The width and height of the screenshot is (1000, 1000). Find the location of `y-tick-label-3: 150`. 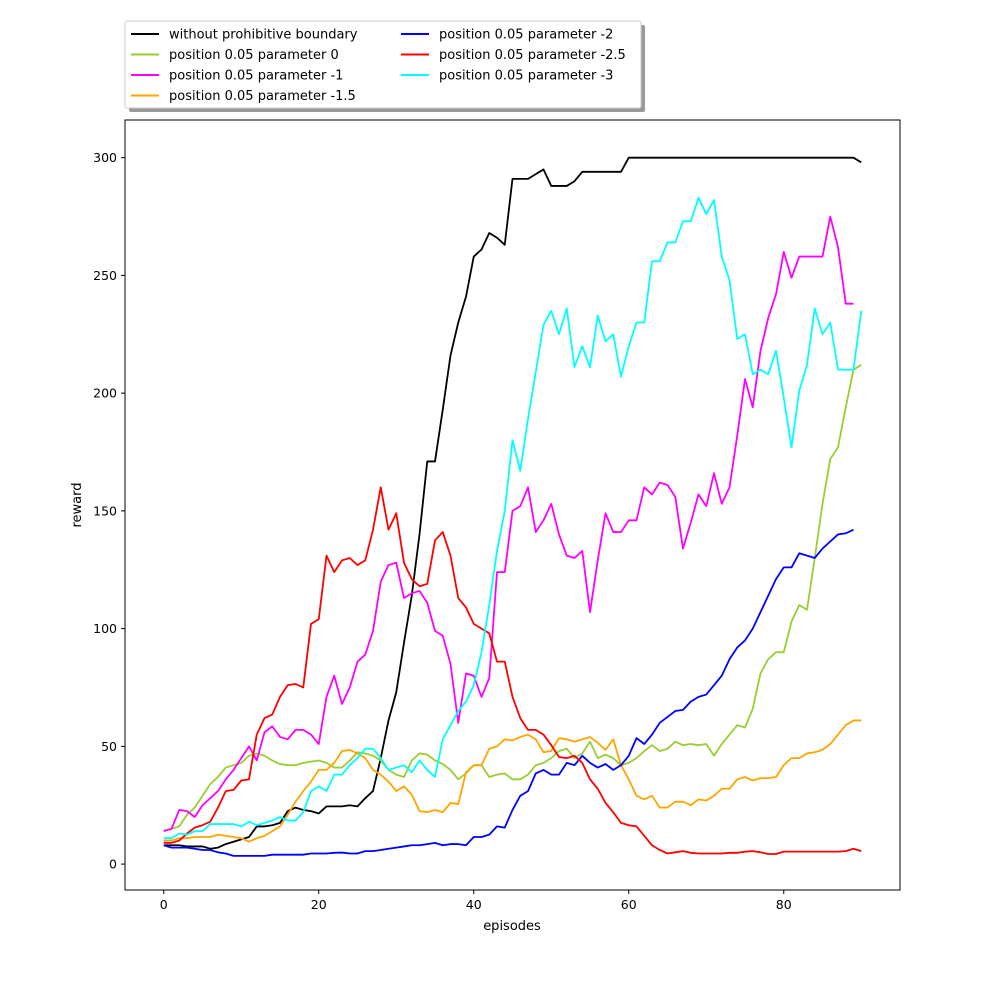

y-tick-label-3: 150 is located at coordinates (105, 510).